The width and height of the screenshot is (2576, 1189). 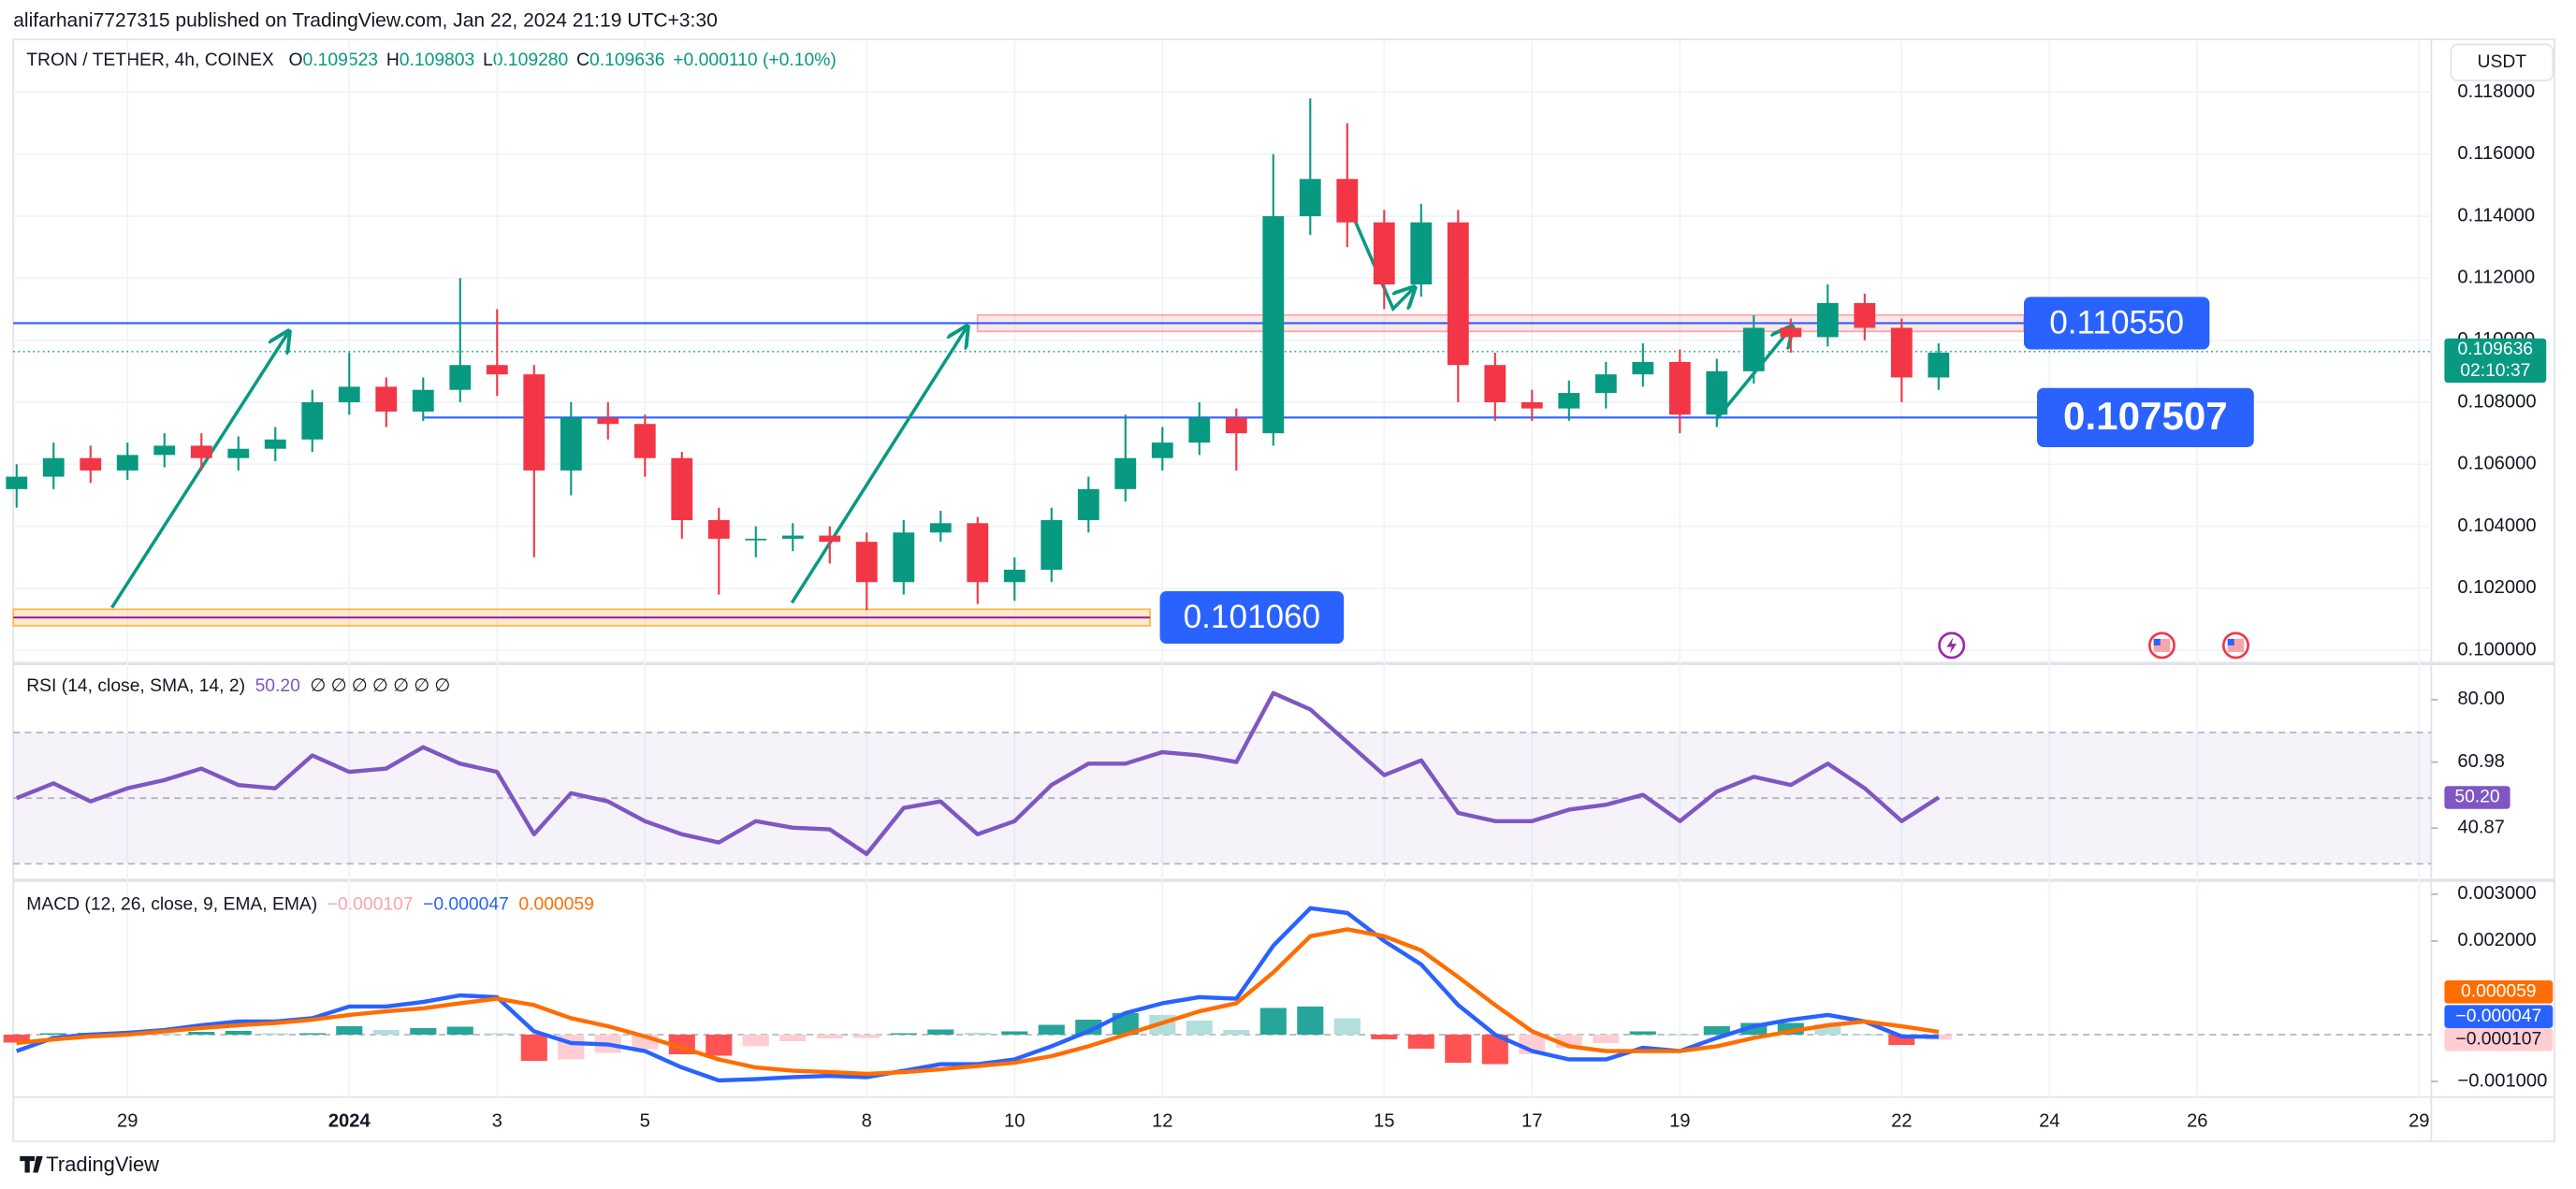 I want to click on x-tick-label: 10, so click(x=1014, y=1120).